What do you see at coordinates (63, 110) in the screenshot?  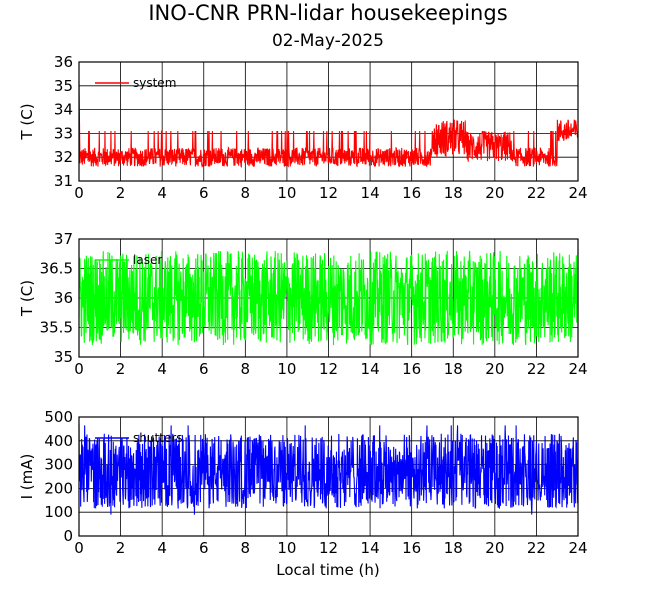 I see `y-tick-label: 34` at bounding box center [63, 110].